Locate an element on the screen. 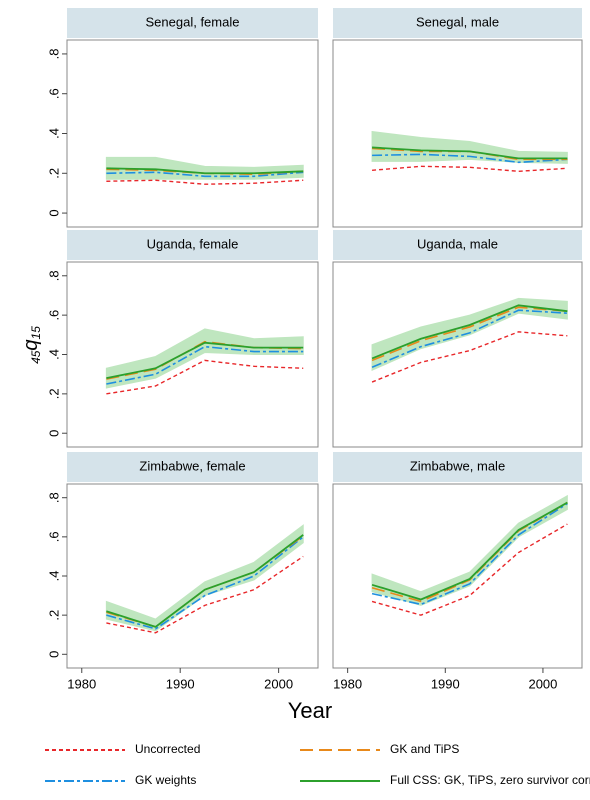 Image resolution: width=590 pixels, height=800 pixels. panel-title: Senegal, male is located at coordinates (457, 21).